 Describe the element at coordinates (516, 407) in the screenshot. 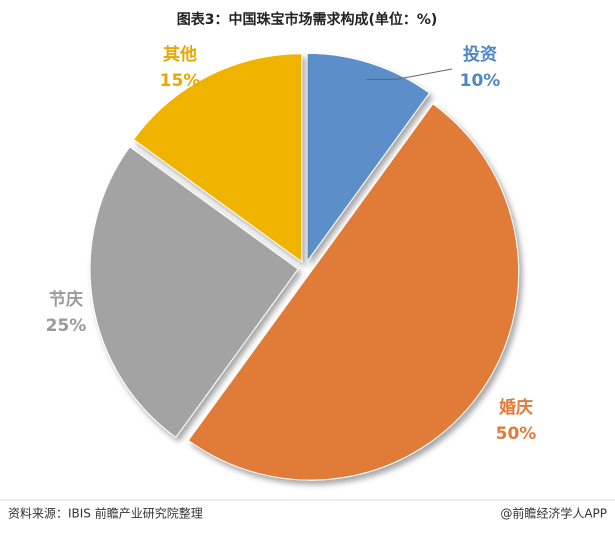

I see `slice-label: 婚庆` at that location.